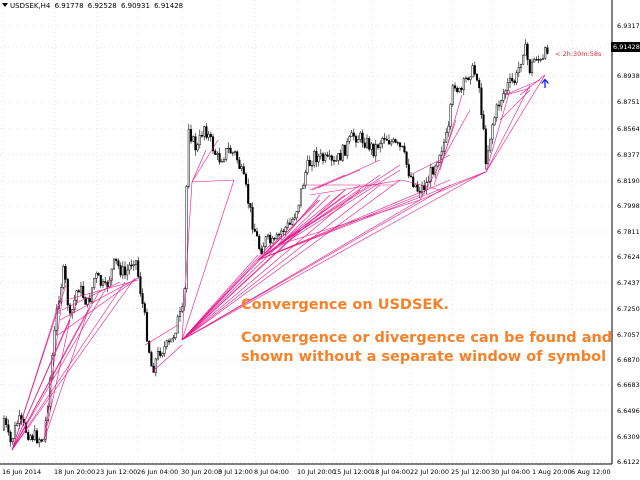 This screenshot has height=480, width=640. I want to click on price-tick-label: 6.89385, so click(628, 76).